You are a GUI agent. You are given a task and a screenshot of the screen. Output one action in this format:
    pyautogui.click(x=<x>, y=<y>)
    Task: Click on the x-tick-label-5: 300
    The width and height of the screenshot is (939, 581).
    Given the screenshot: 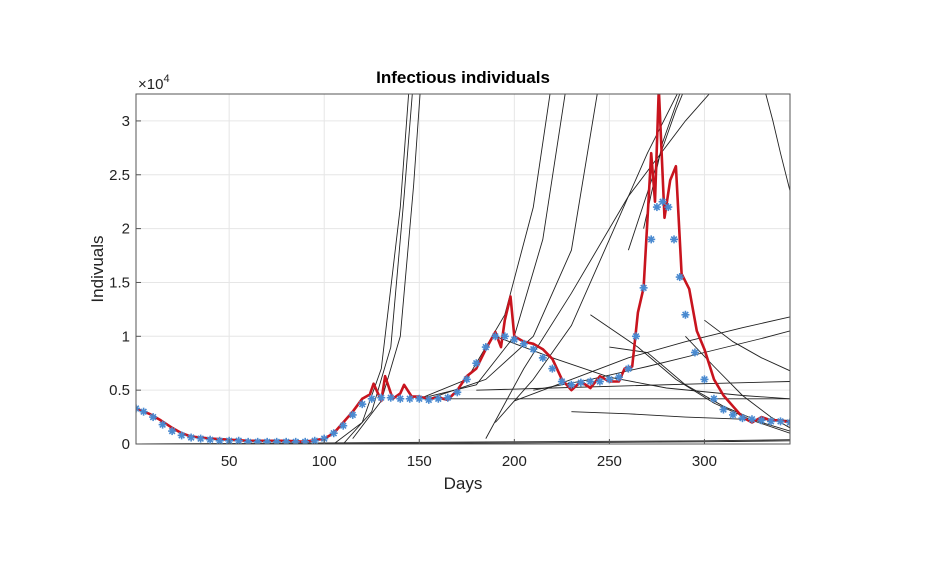 What is the action you would take?
    pyautogui.click(x=704, y=461)
    